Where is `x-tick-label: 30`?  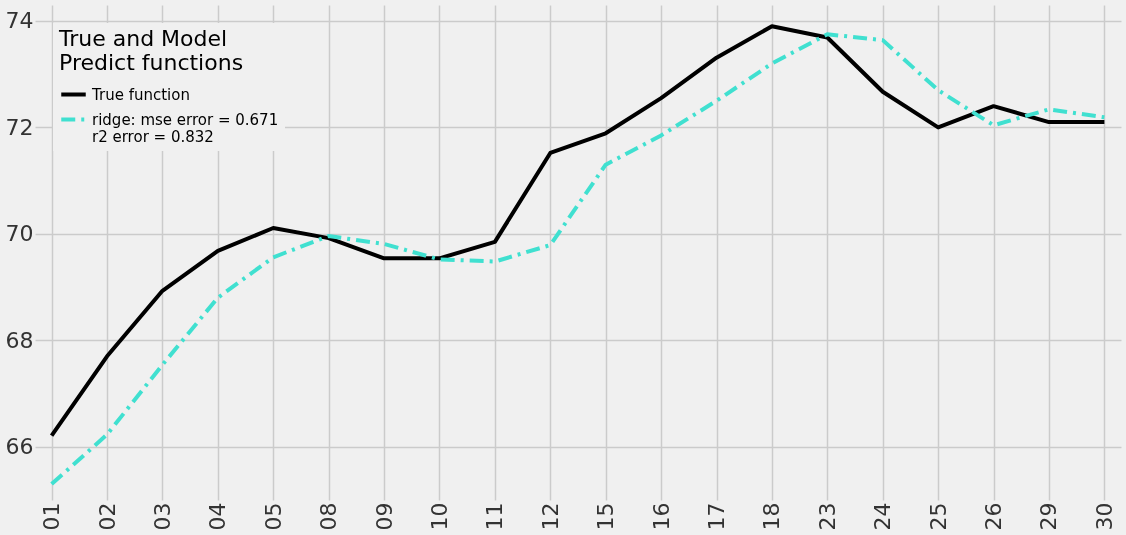 x-tick-label: 30 is located at coordinates (1104, 516).